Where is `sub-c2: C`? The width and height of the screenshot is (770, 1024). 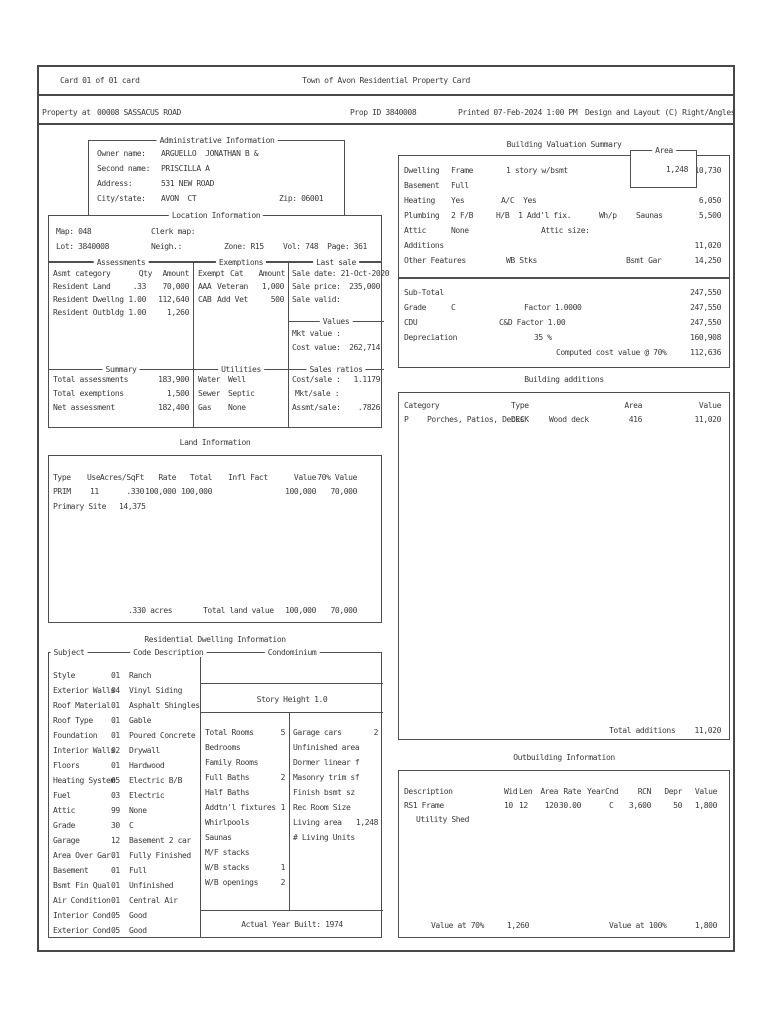 sub-c2: C is located at coordinates (453, 307).